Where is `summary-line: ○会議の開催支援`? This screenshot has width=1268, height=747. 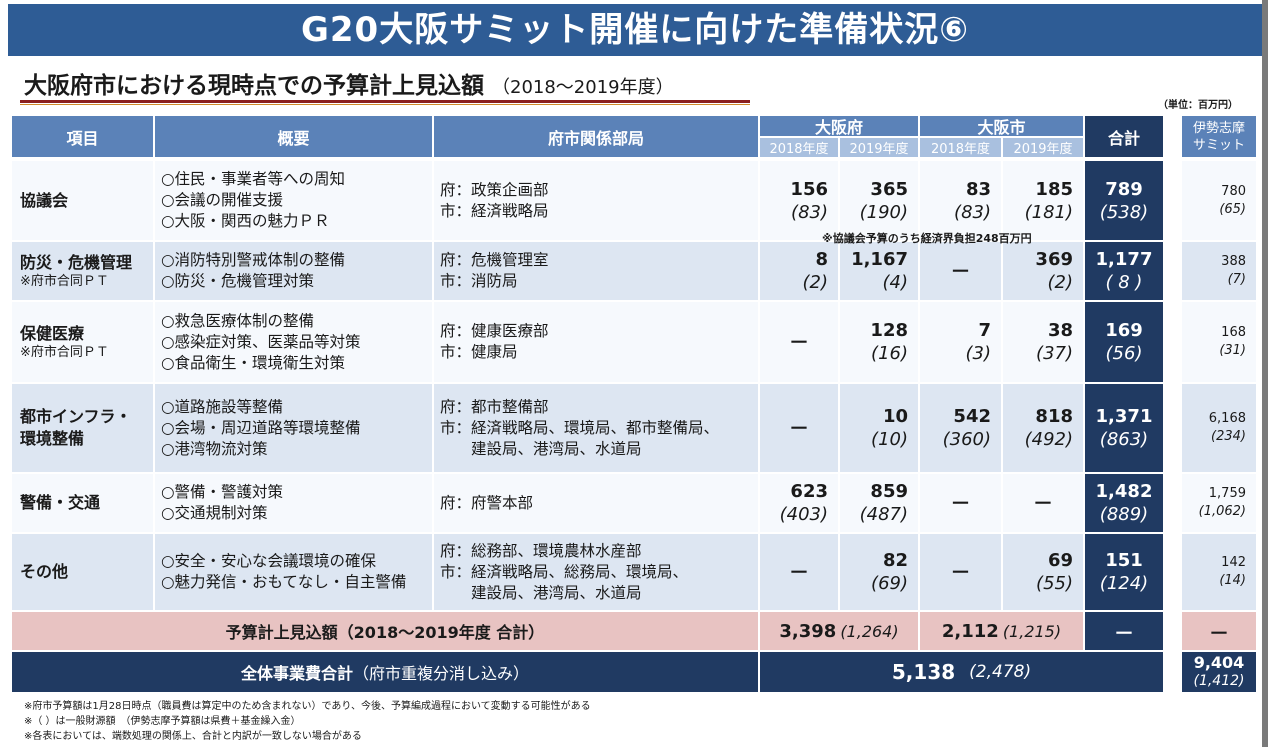
summary-line: ○会議の開催支援 is located at coordinates (222, 200).